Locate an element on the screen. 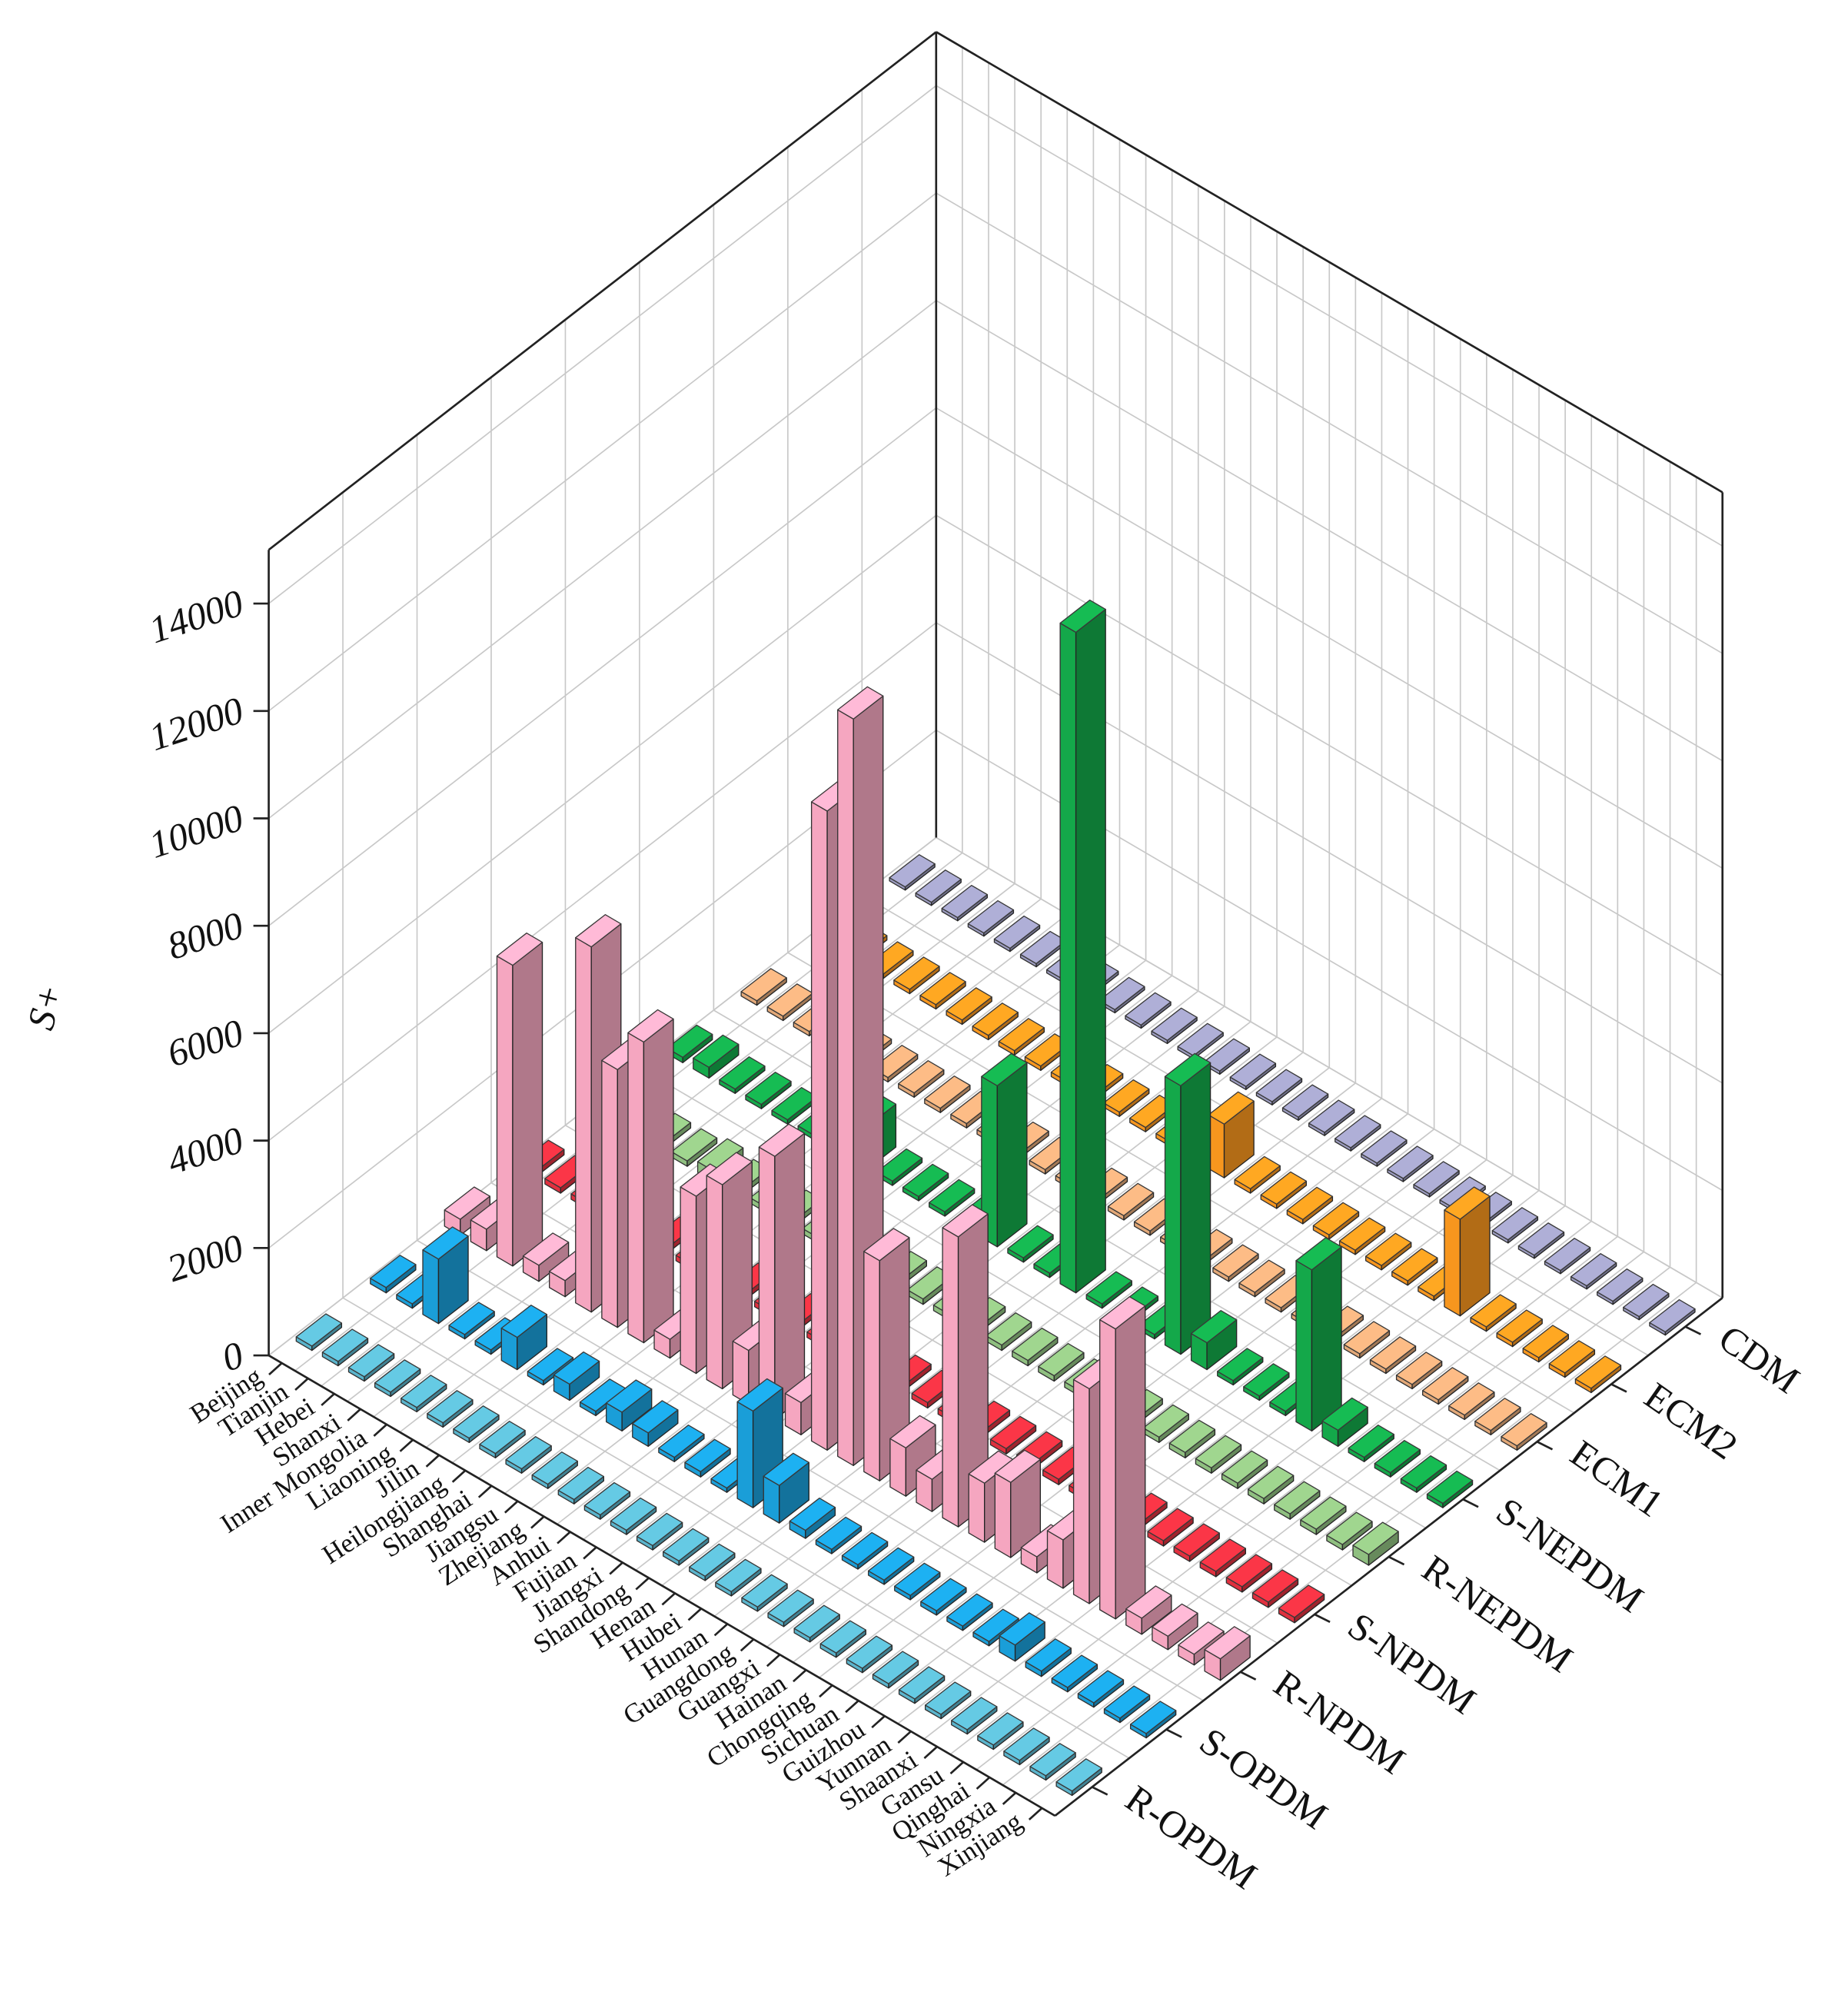 The image size is (1848, 2005). series-label: CDM is located at coordinates (1759, 1359).